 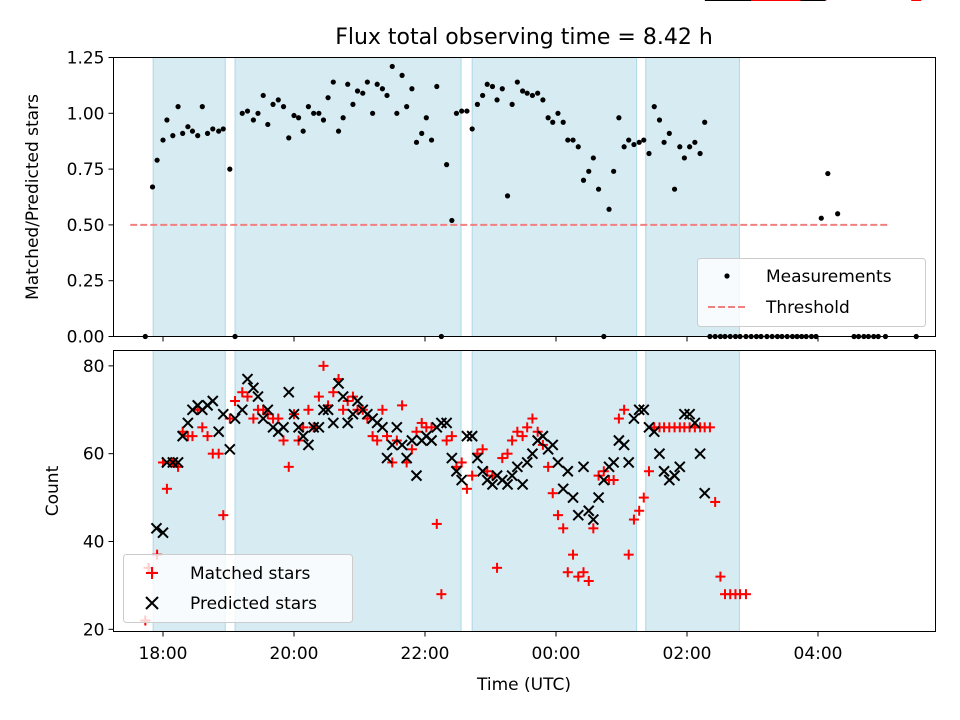 I want to click on observing-span, so click(x=554, y=197).